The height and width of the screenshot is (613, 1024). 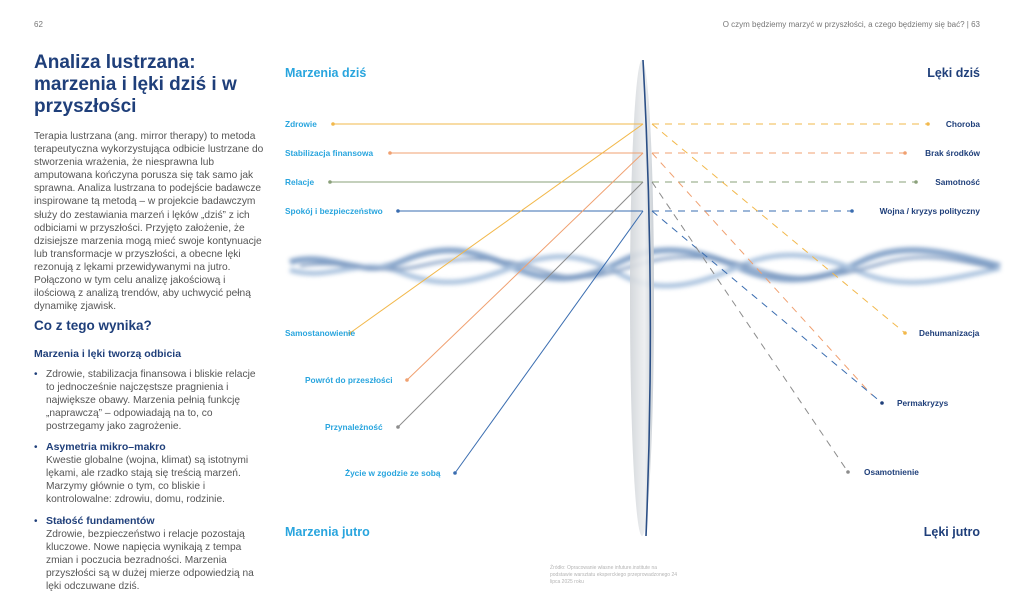 I want to click on bullet-title: Stałość fundamentów, so click(x=100, y=521).